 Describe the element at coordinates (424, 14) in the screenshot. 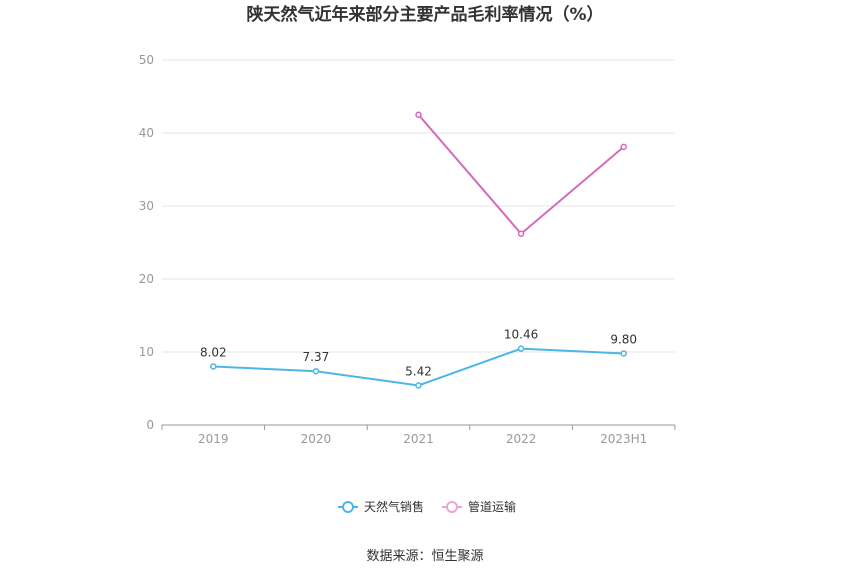

I see `chart-title: 陕天然气近年来部分主要产品毛利率情况（%）` at that location.